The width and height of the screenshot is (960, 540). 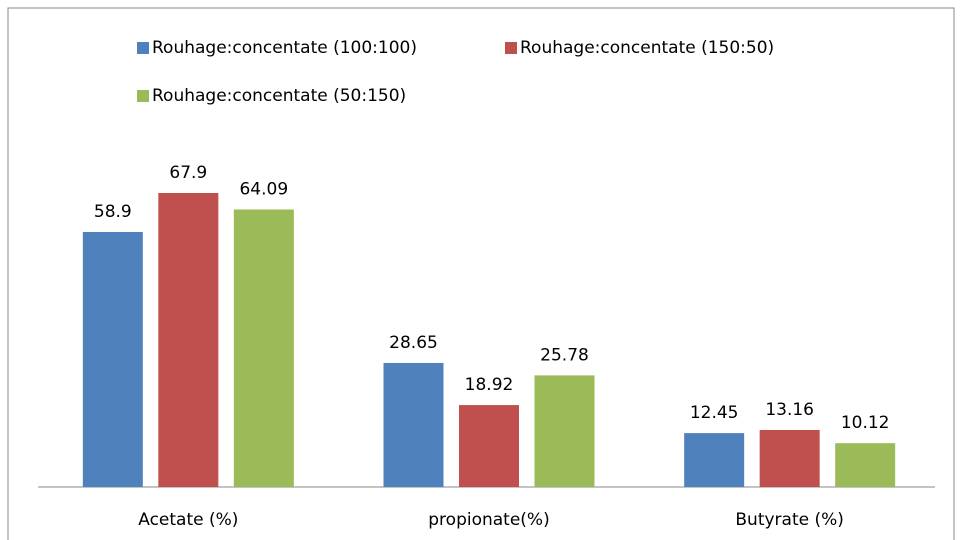 What do you see at coordinates (647, 48) in the screenshot?
I see `legend-label: Rouhage:concentate (150:50)` at bounding box center [647, 48].